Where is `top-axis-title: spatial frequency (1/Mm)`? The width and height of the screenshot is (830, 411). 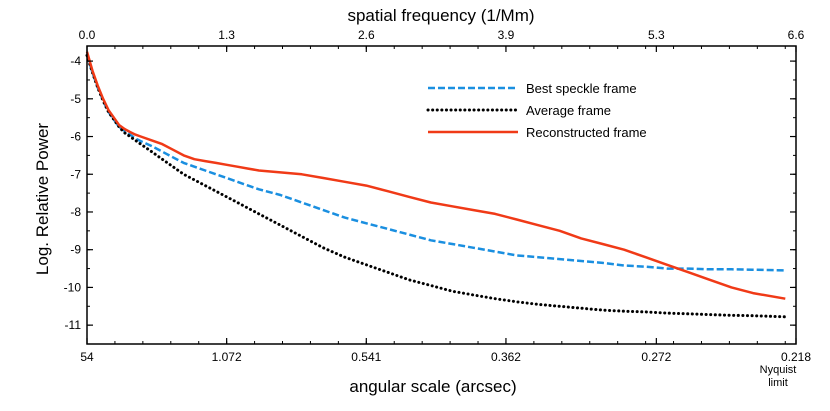 top-axis-title: spatial frequency (1/Mm) is located at coordinates (440, 15).